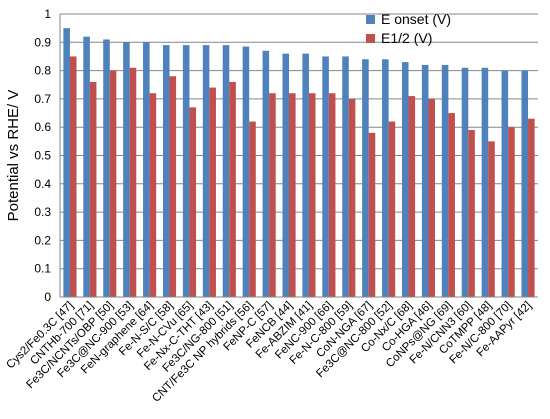 The height and width of the screenshot is (419, 550). What do you see at coordinates (47, 297) in the screenshot?
I see `y-tick-label: 0` at bounding box center [47, 297].